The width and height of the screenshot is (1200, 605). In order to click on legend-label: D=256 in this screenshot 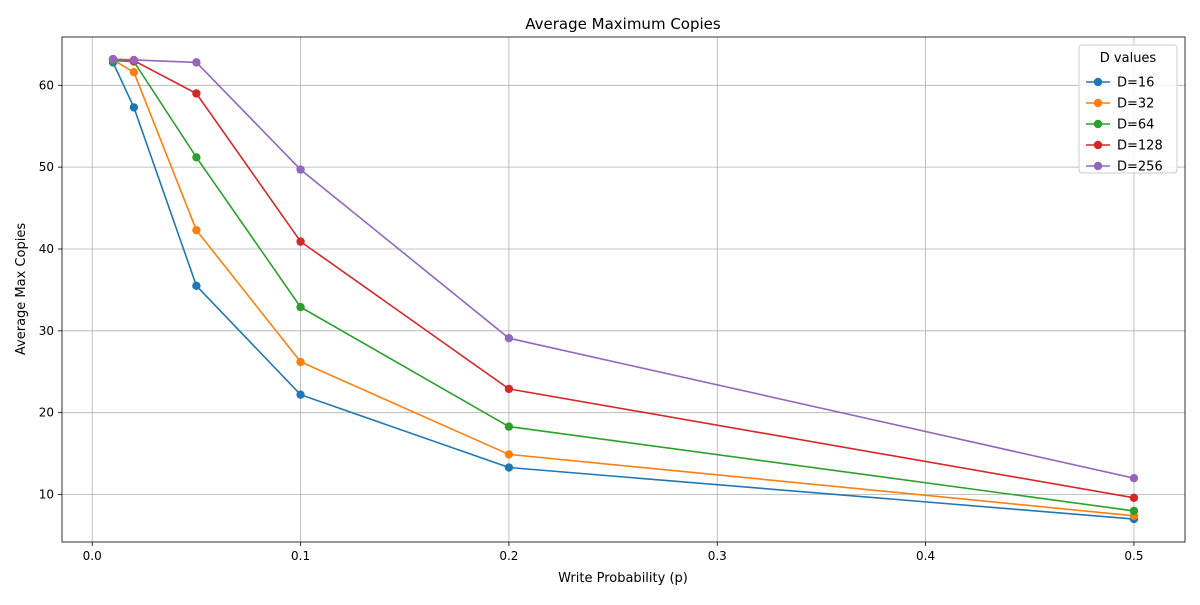, I will do `click(1140, 167)`.